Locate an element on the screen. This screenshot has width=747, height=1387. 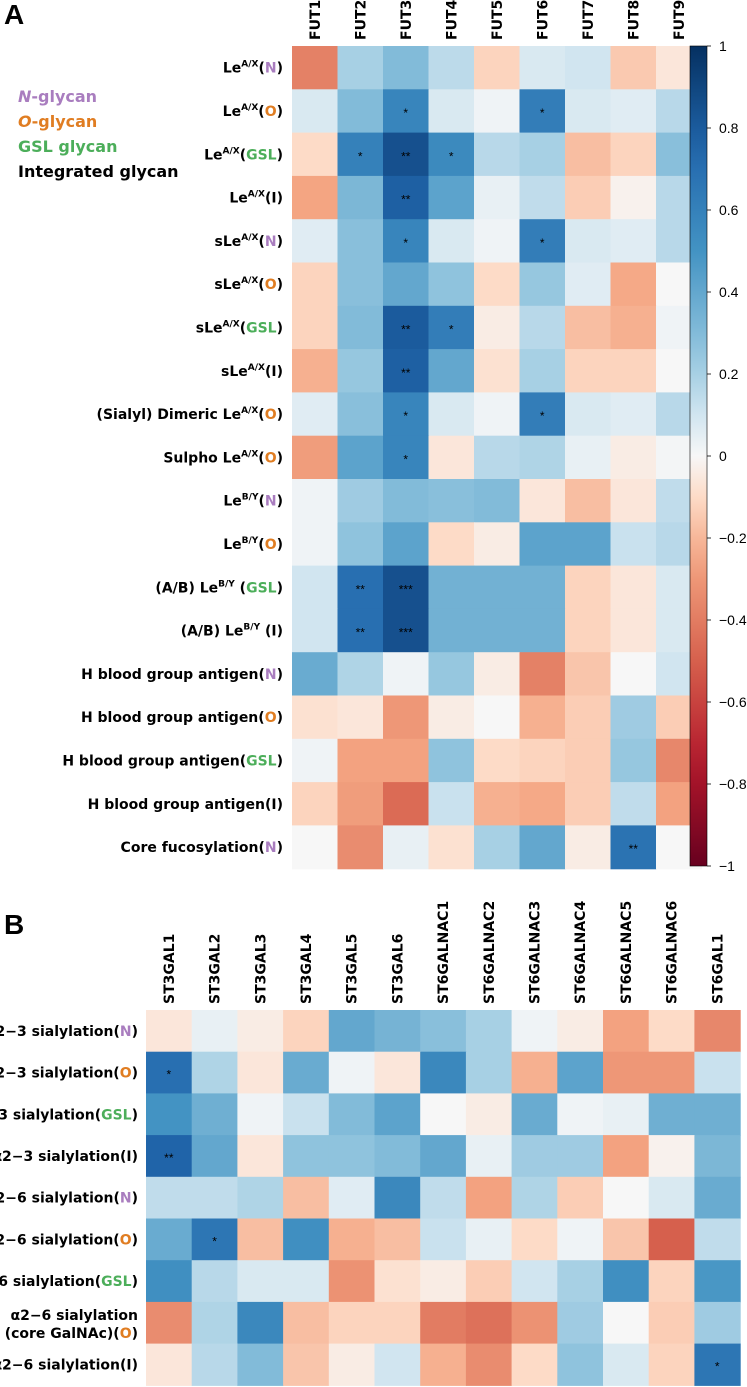
row-label: α2−6 sialylation(O) is located at coordinates (69, 1240).